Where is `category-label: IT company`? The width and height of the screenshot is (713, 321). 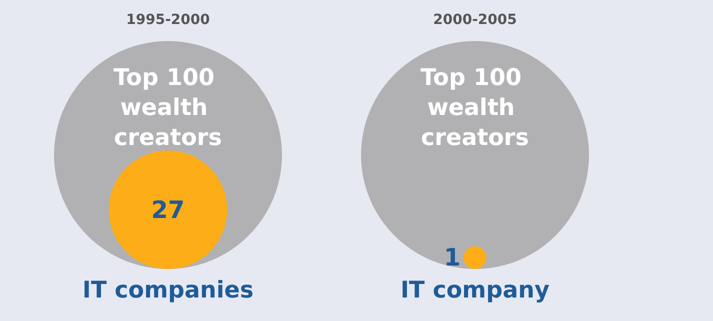
category-label: IT company is located at coordinates (475, 291).